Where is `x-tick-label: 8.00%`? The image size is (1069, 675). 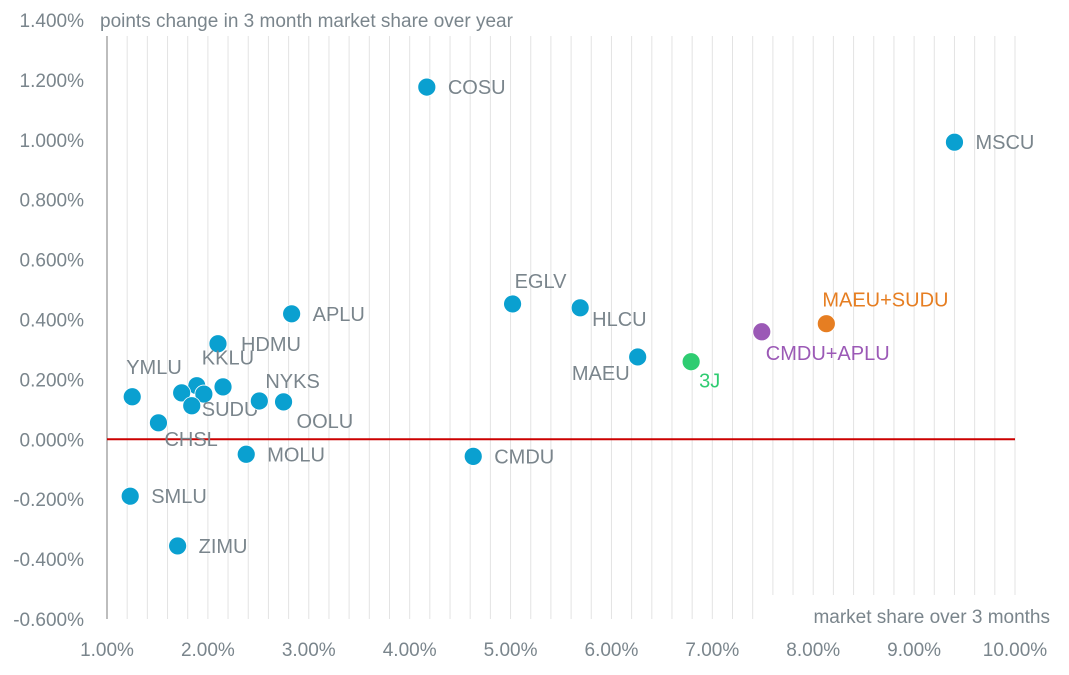
x-tick-label: 8.00% is located at coordinates (813, 650).